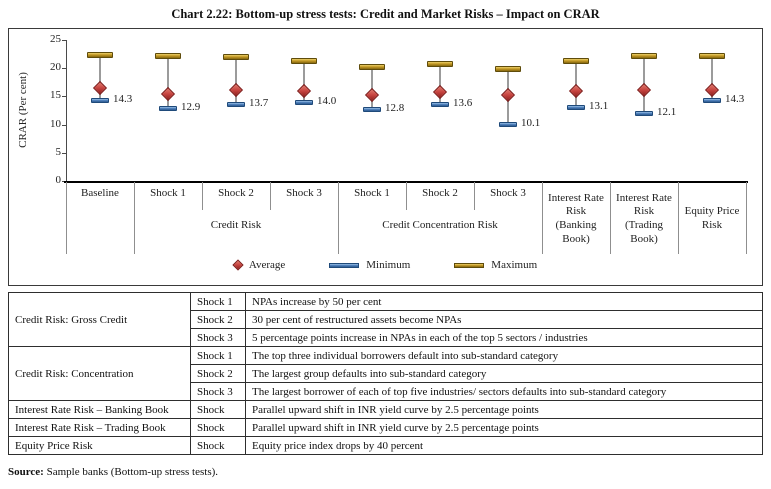  I want to click on legend: Average Minimum Maximum, so click(385, 265).